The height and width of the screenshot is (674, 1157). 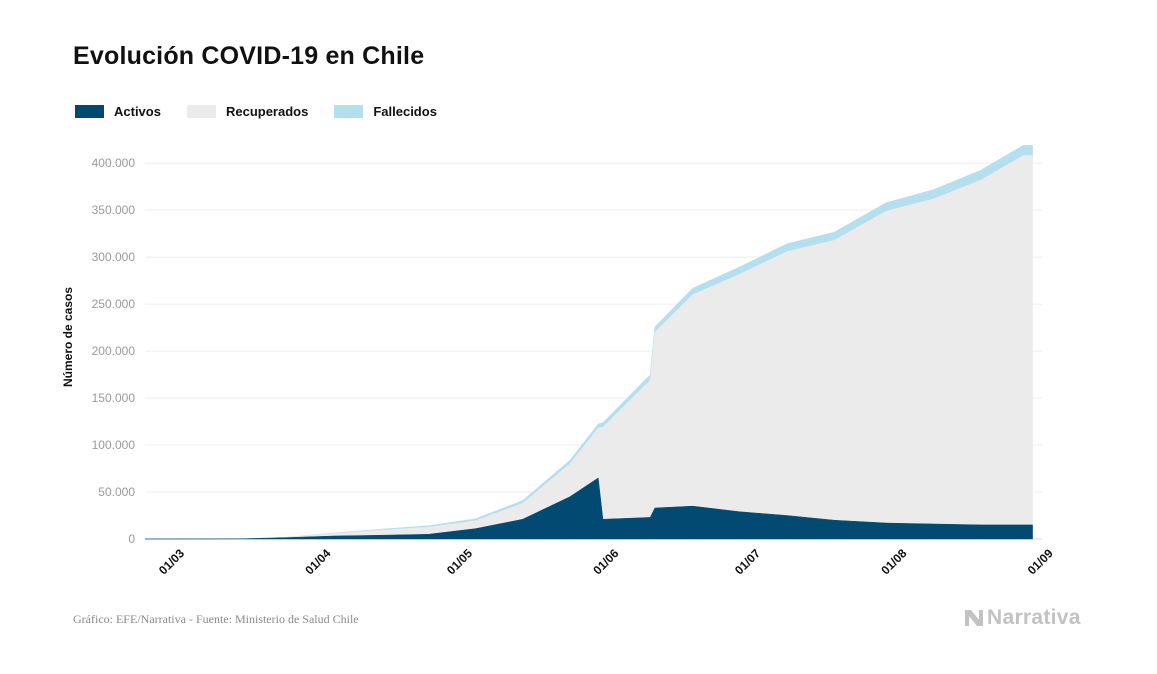 What do you see at coordinates (114, 304) in the screenshot?
I see `y-tick-label: 250.000` at bounding box center [114, 304].